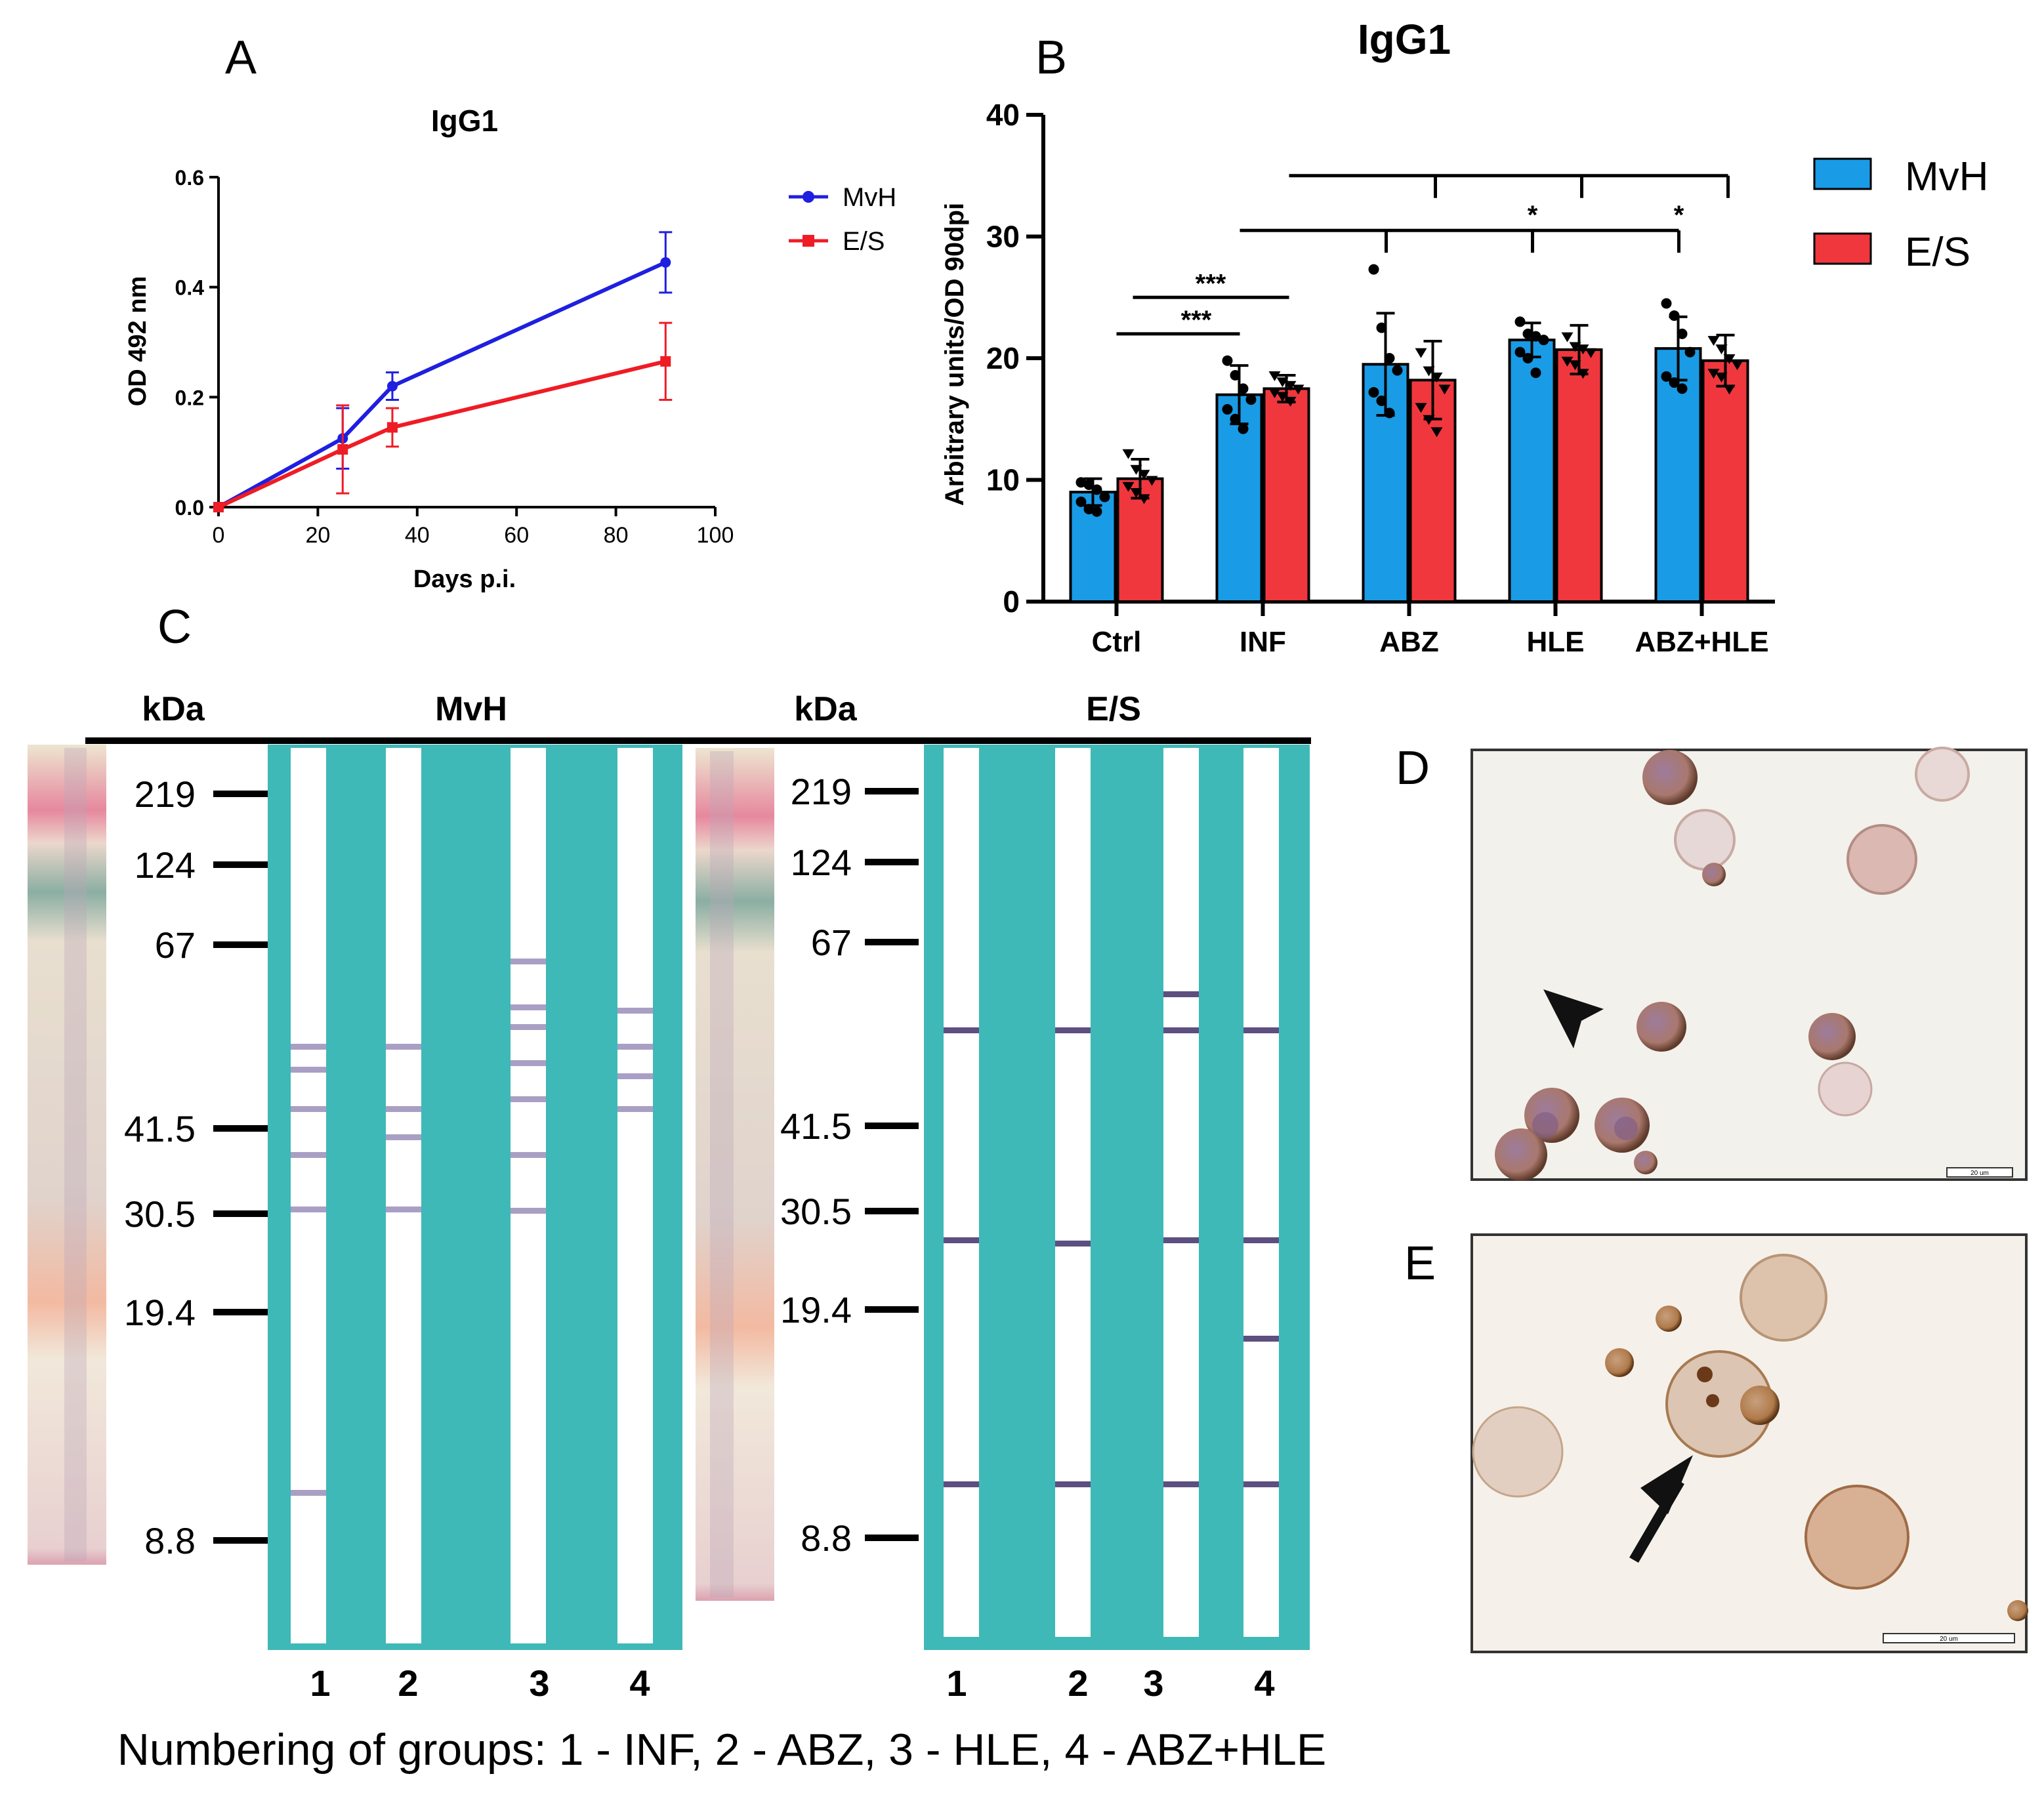  I want to click on left-blot-title: MvH, so click(471, 709).